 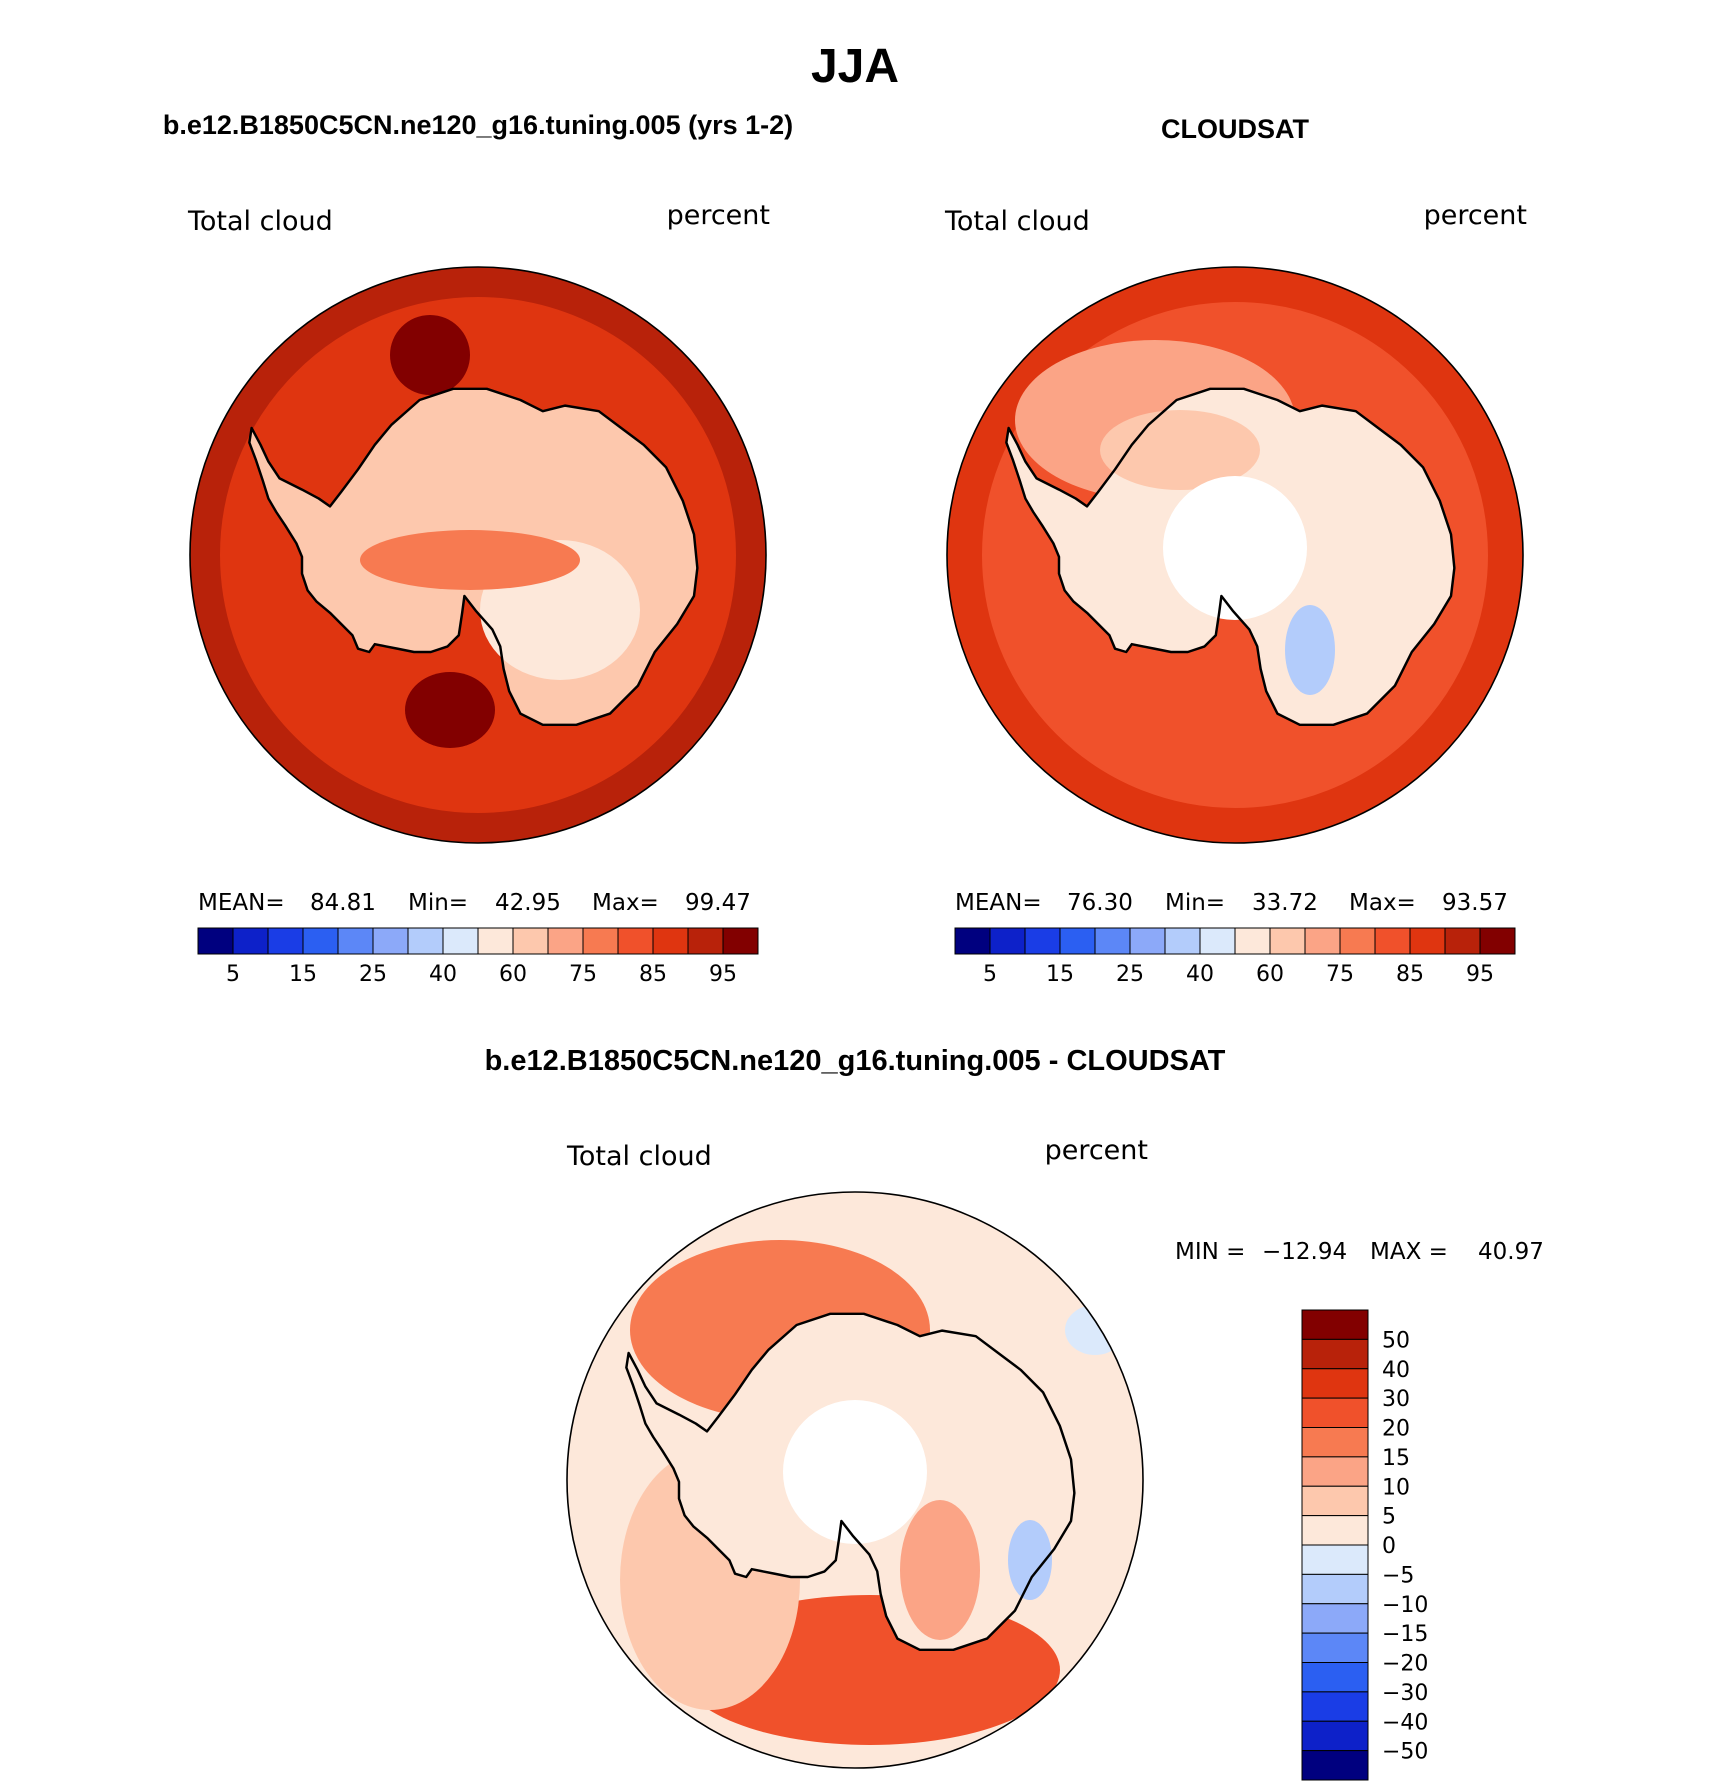 I want to click on stat-mean-label-model: MEAN=, so click(x=241, y=903).